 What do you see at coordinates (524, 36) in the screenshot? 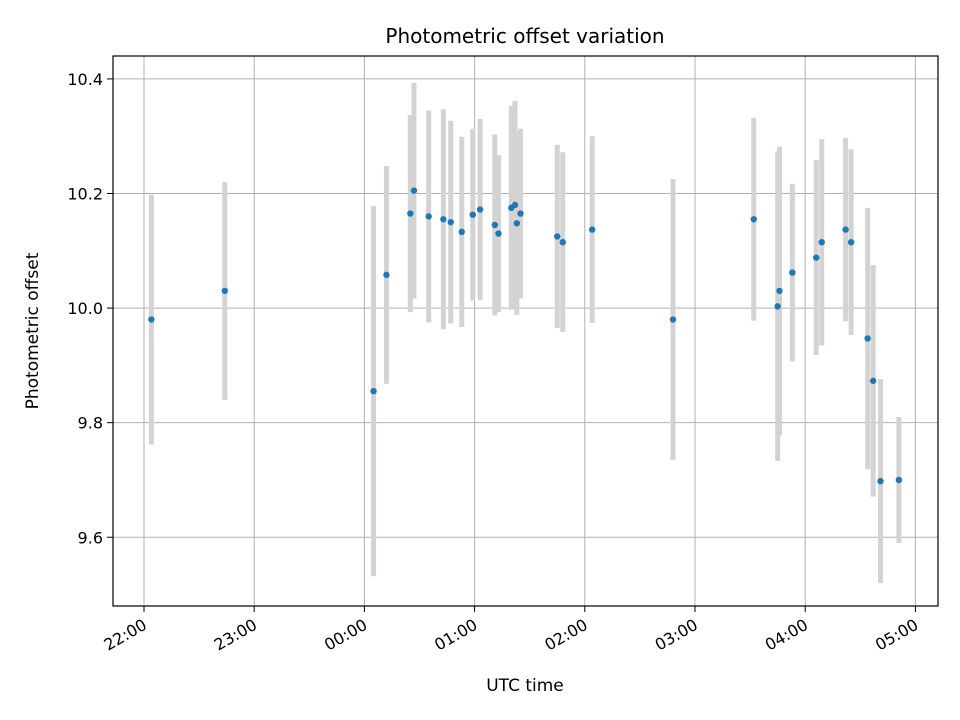
I see `chart-title: Photometric offset variation` at bounding box center [524, 36].